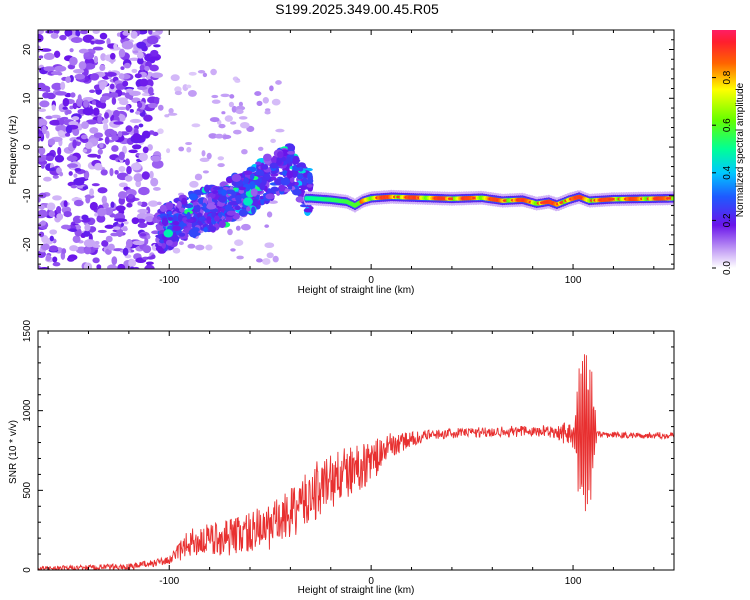 Image resolution: width=750 pixels, height=600 pixels. Describe the element at coordinates (727, 172) in the screenshot. I see `colorbar-tick-label: 0.4` at that location.